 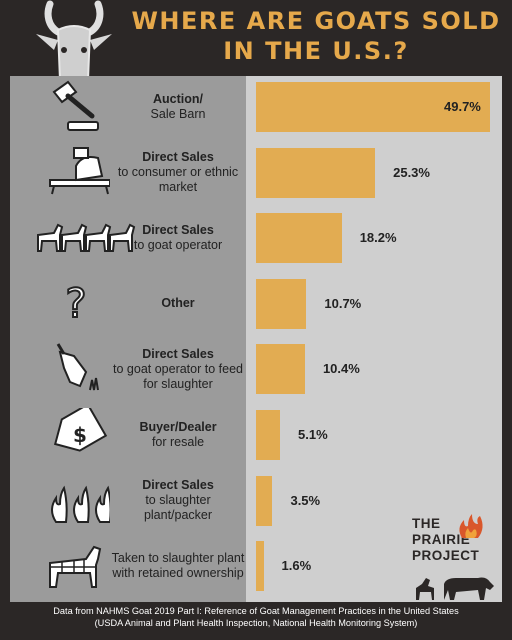 I want to click on value-label: 49.7%, so click(x=462, y=106).